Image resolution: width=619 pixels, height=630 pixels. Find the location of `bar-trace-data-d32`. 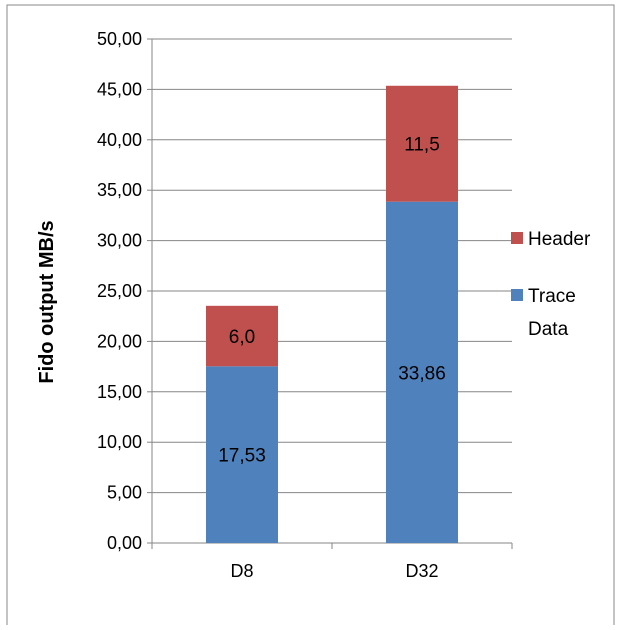

bar-trace-data-d32 is located at coordinates (422, 372).